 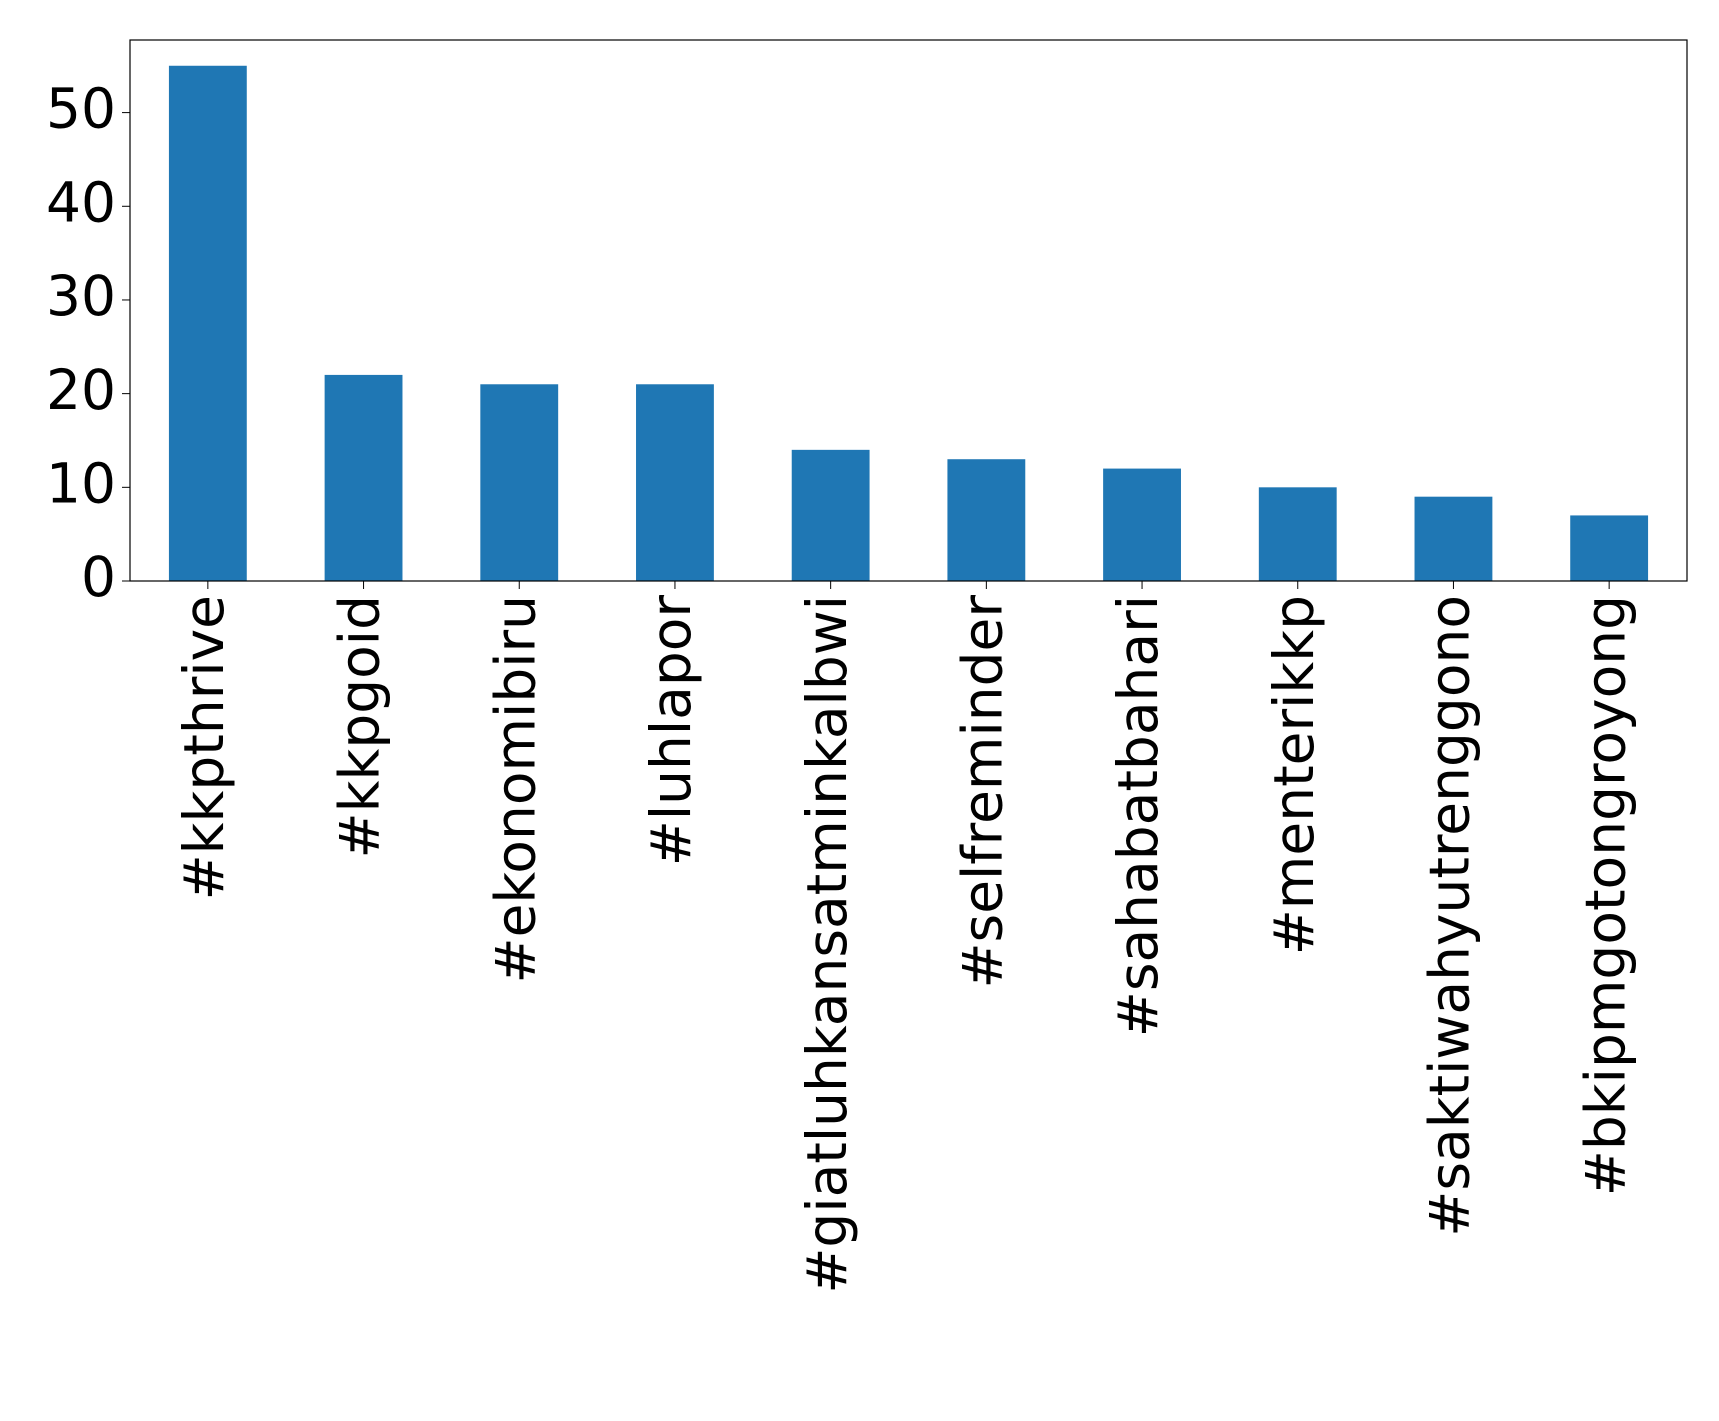 What do you see at coordinates (827, 944) in the screenshot?
I see `x-tick-label: #giatluhkansatminkalbwi` at bounding box center [827, 944].